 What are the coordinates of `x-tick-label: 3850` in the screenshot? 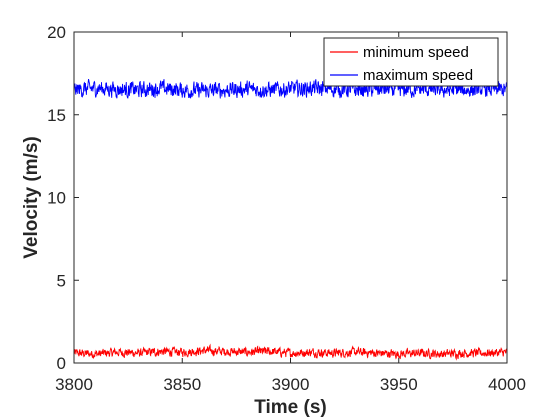 It's located at (182, 384).